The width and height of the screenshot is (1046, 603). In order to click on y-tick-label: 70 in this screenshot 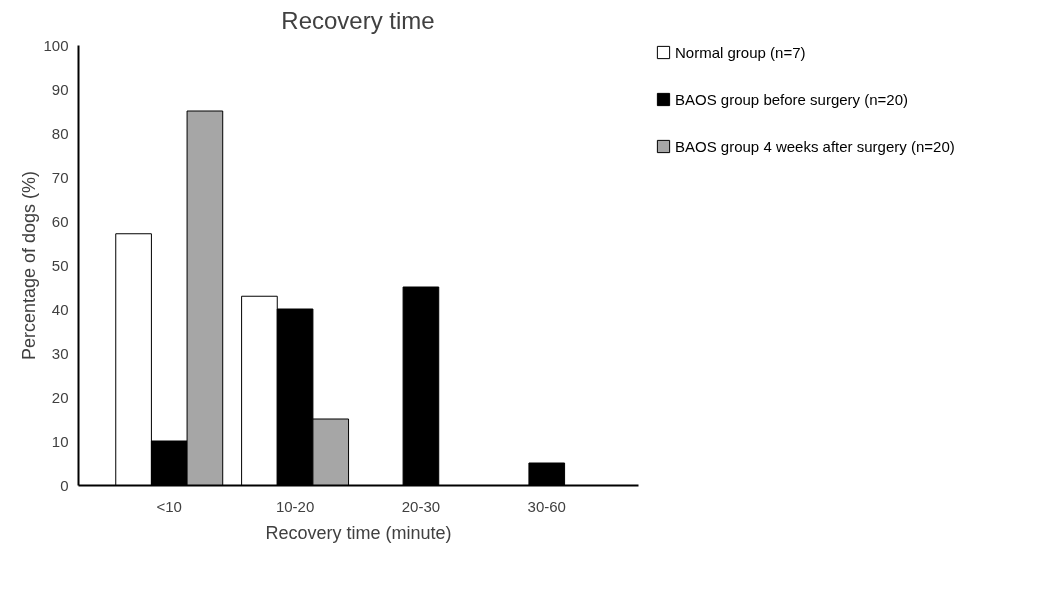, I will do `click(60, 177)`.